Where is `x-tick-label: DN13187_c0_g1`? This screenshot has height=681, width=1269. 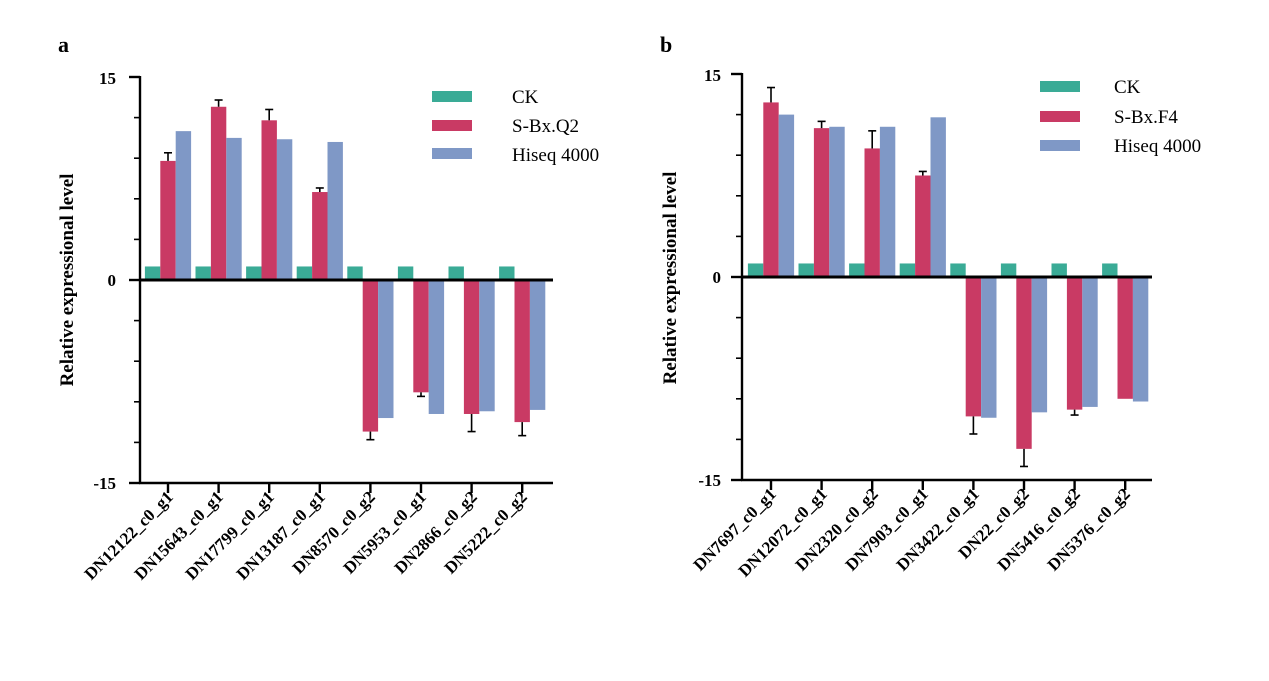 x-tick-label: DN13187_c0_g1 is located at coordinates (281, 535).